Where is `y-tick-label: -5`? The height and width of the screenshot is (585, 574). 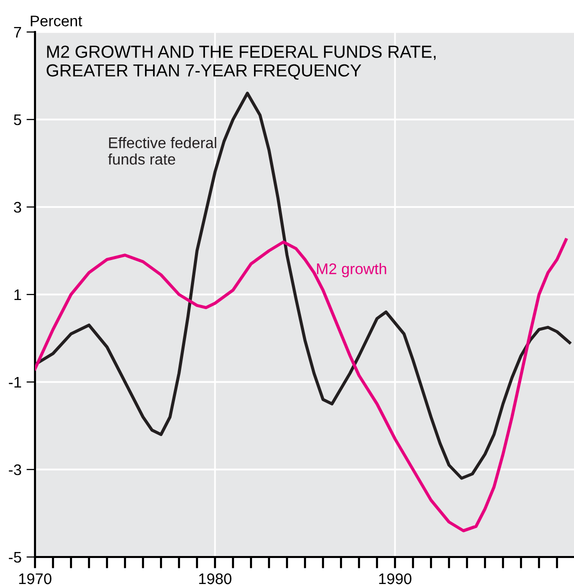 y-tick-label: -5 is located at coordinates (15, 557).